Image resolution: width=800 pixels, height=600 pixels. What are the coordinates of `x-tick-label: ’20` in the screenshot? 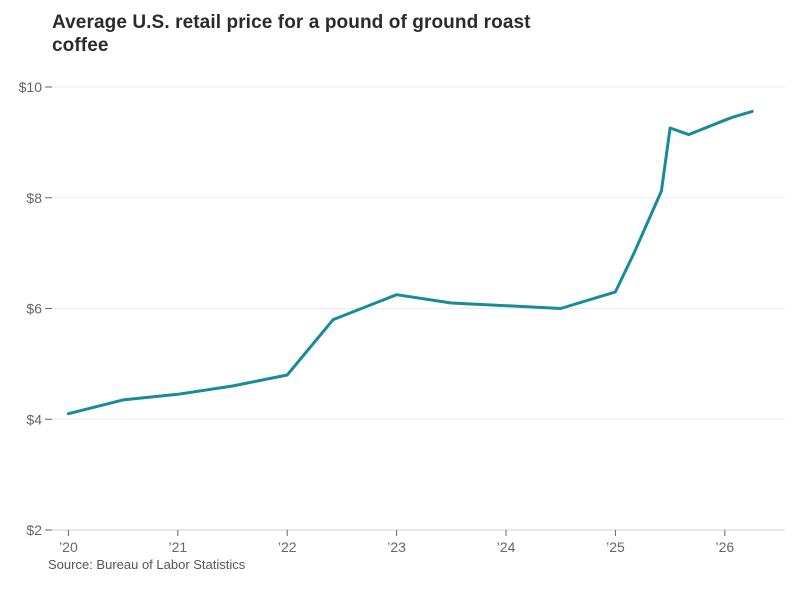 It's located at (68, 547).